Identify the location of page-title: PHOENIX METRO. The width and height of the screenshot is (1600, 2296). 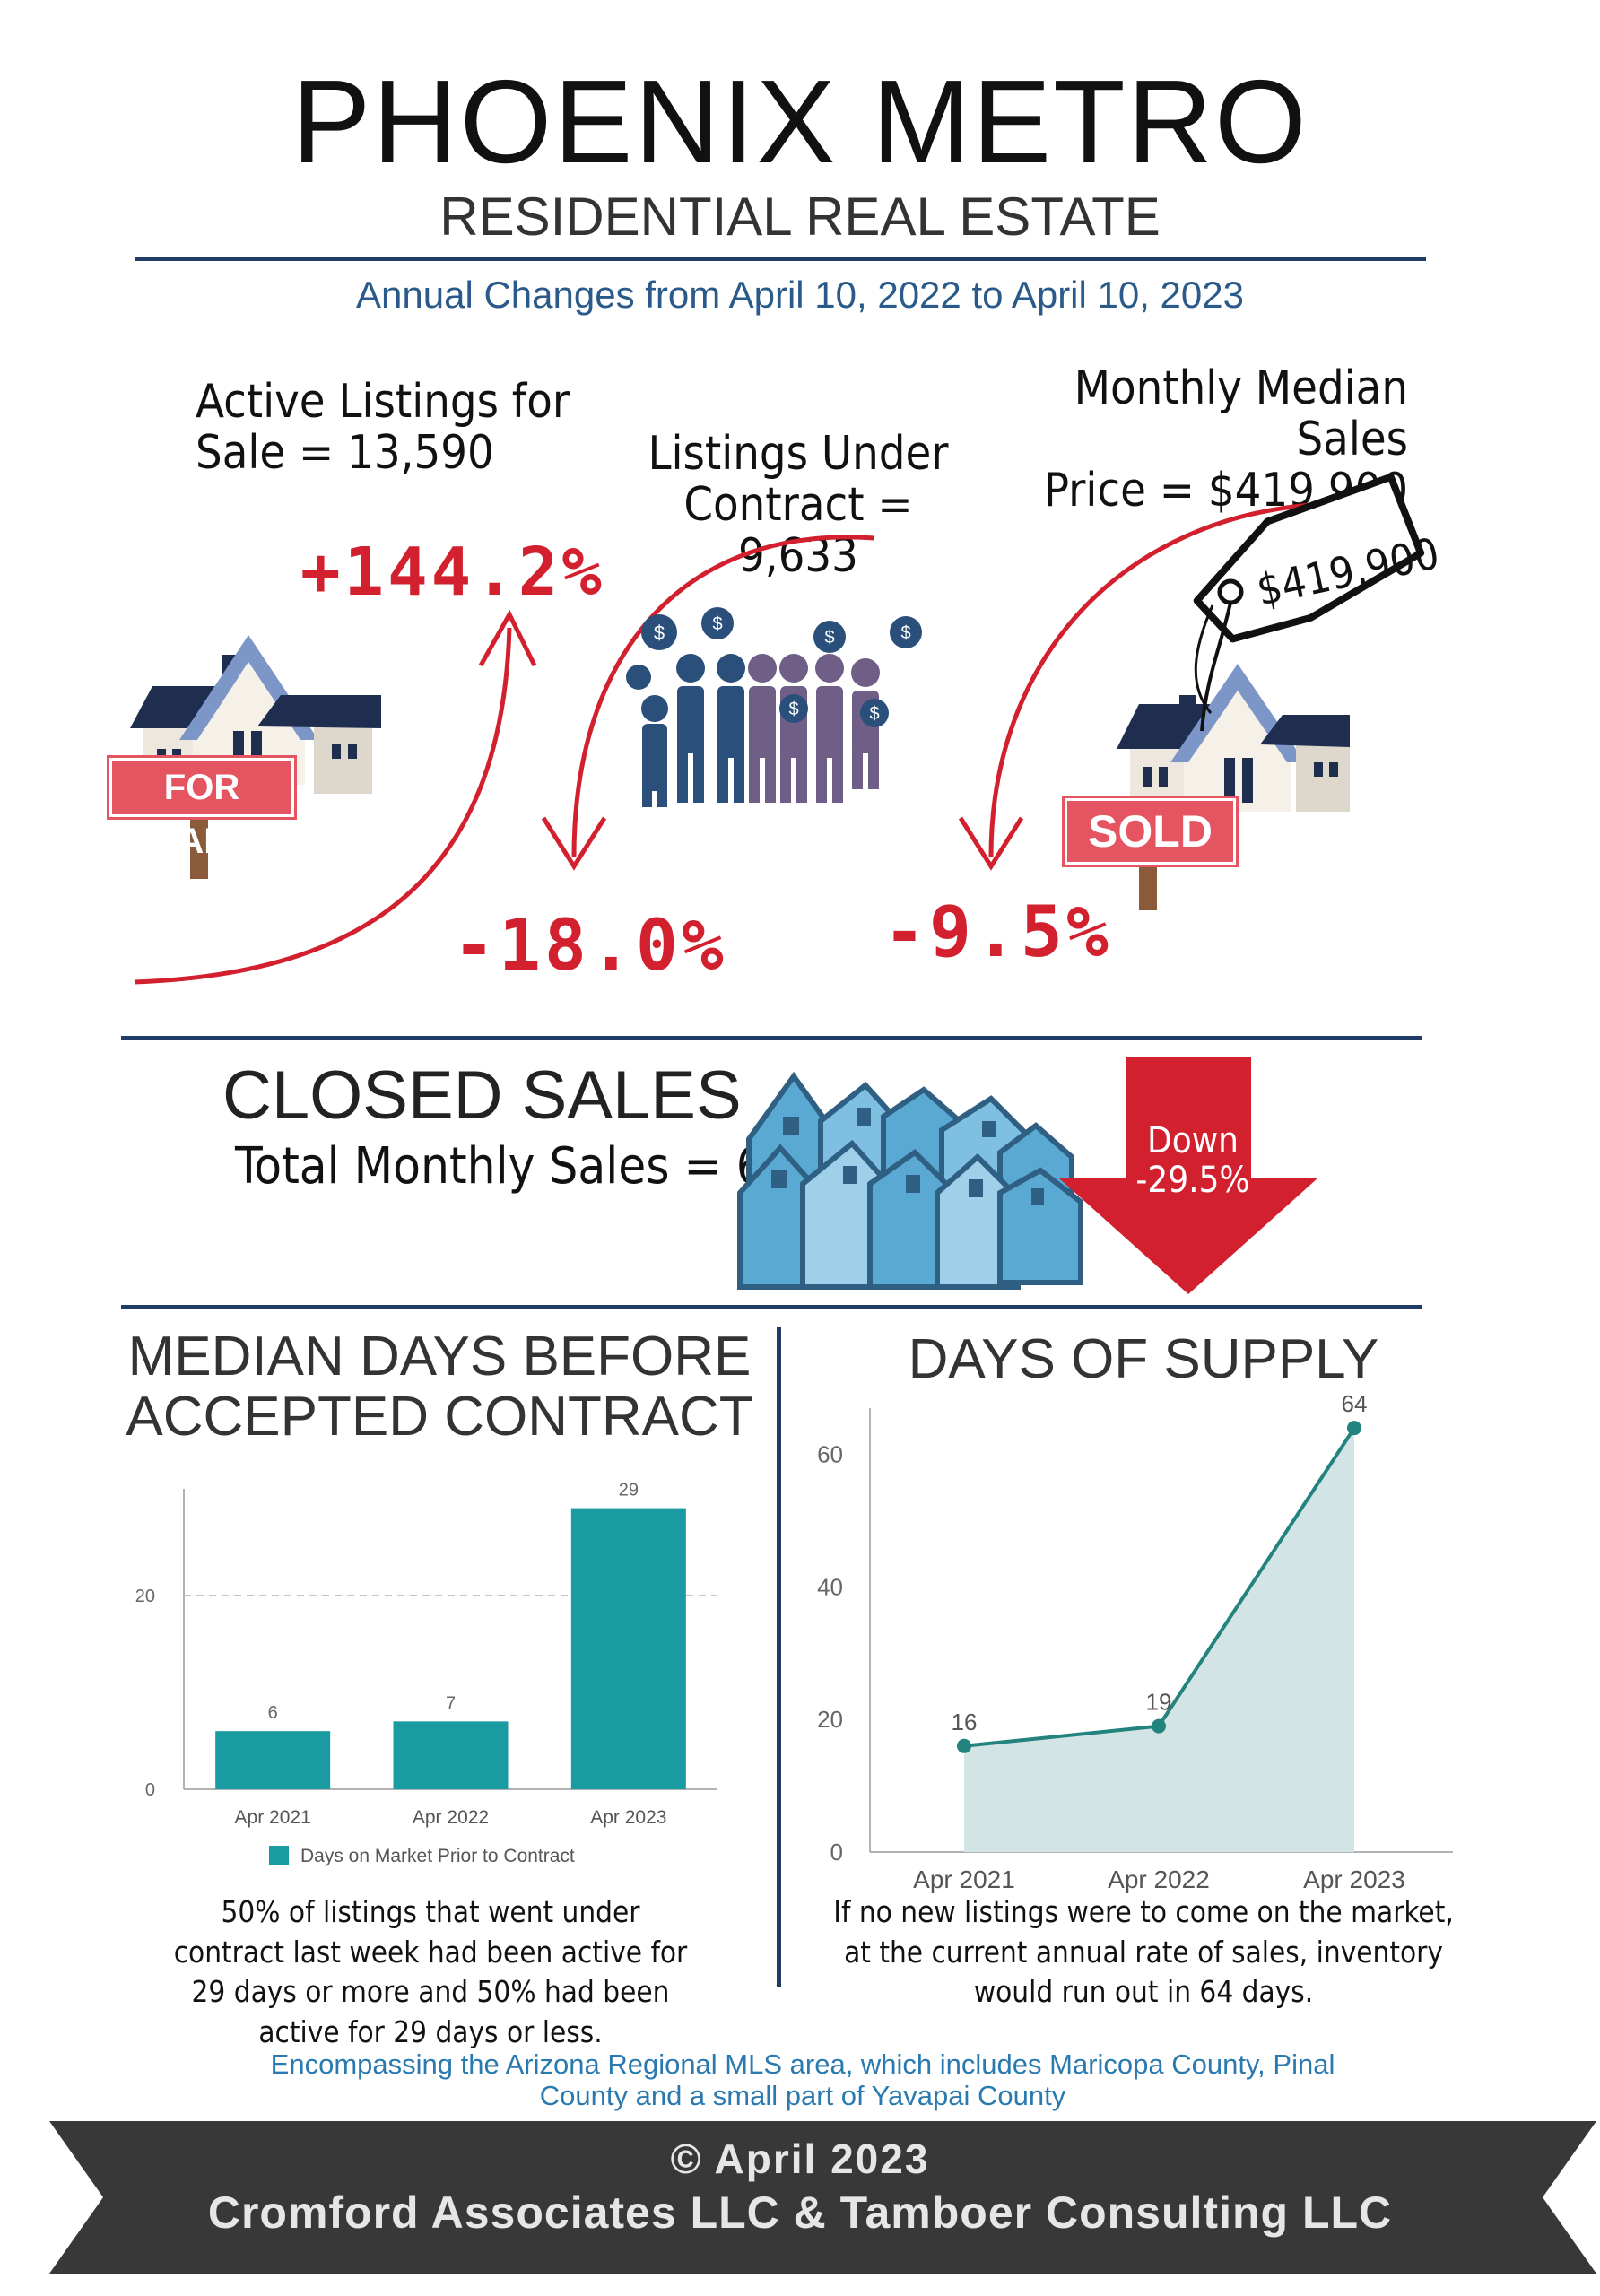
(800, 121).